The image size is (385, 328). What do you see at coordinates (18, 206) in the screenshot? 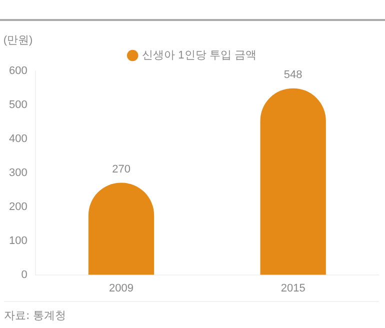
I see `y-tick-label: 200` at bounding box center [18, 206].